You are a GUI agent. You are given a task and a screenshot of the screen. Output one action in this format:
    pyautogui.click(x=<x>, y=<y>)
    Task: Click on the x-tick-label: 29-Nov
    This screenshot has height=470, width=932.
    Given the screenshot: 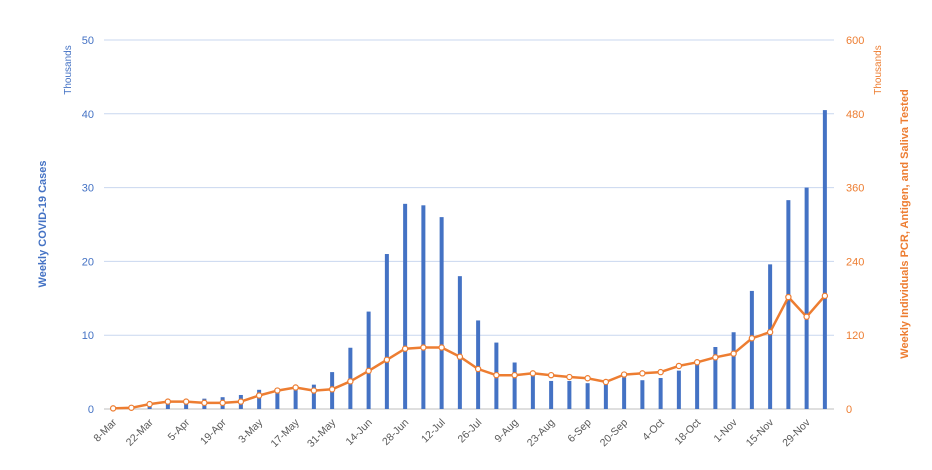 What is the action you would take?
    pyautogui.click(x=796, y=432)
    